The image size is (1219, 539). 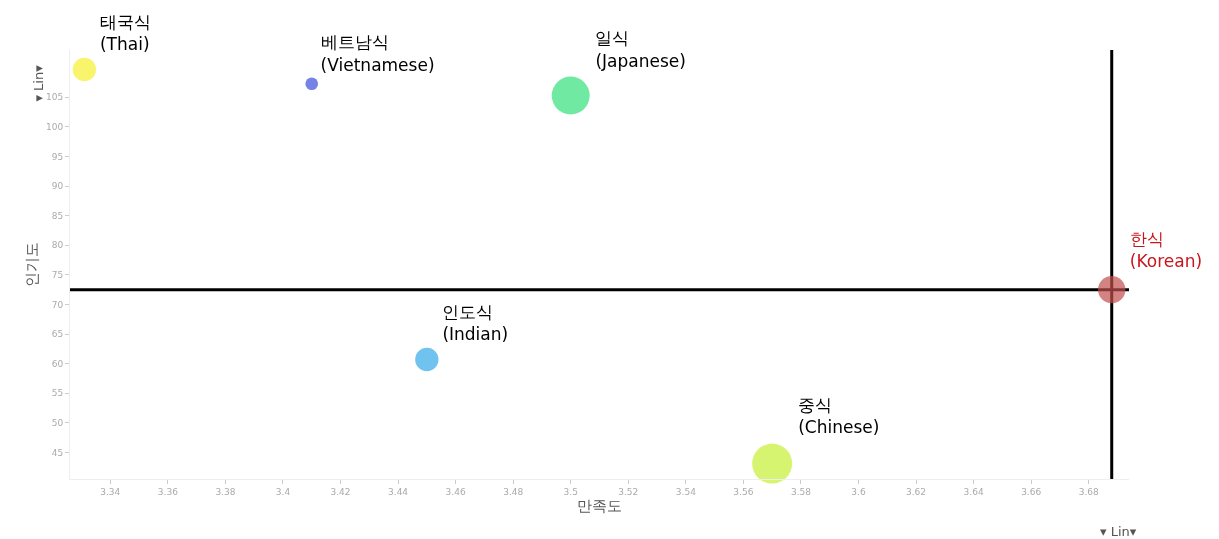 I want to click on x-tick-label: 3.38, so click(x=225, y=491).